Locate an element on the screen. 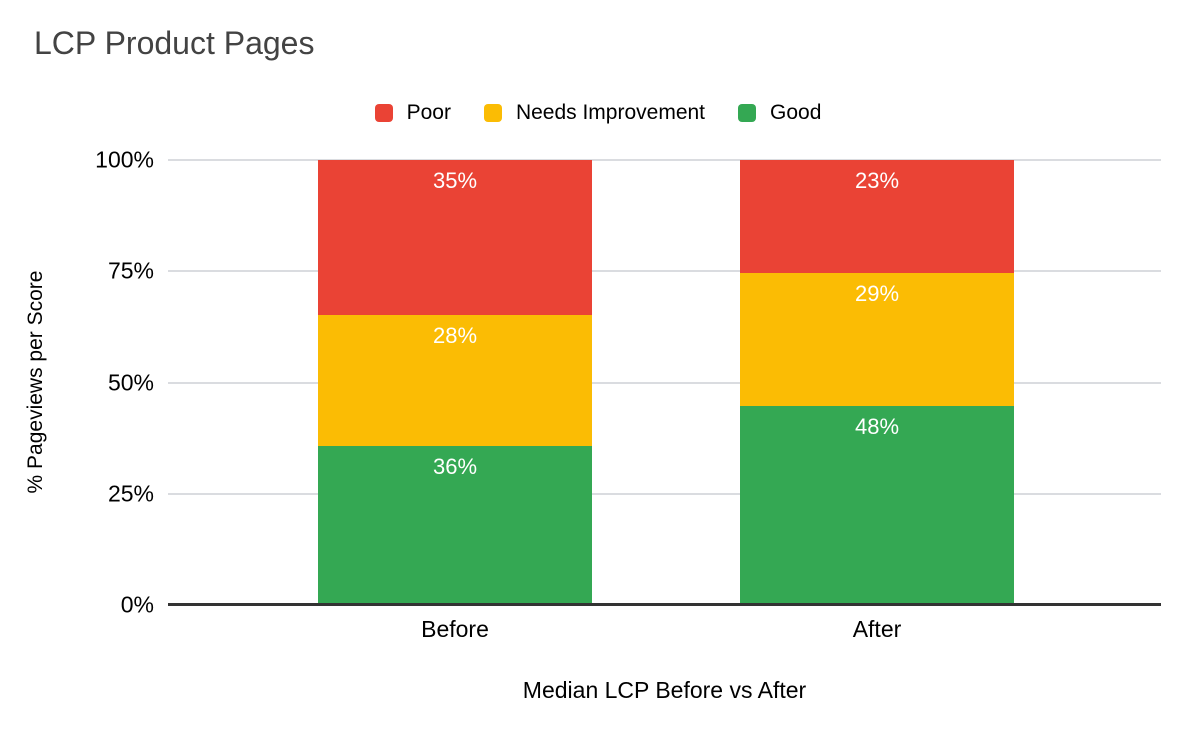 The height and width of the screenshot is (738, 1196). legend-label-poor: Poor is located at coordinates (428, 112).